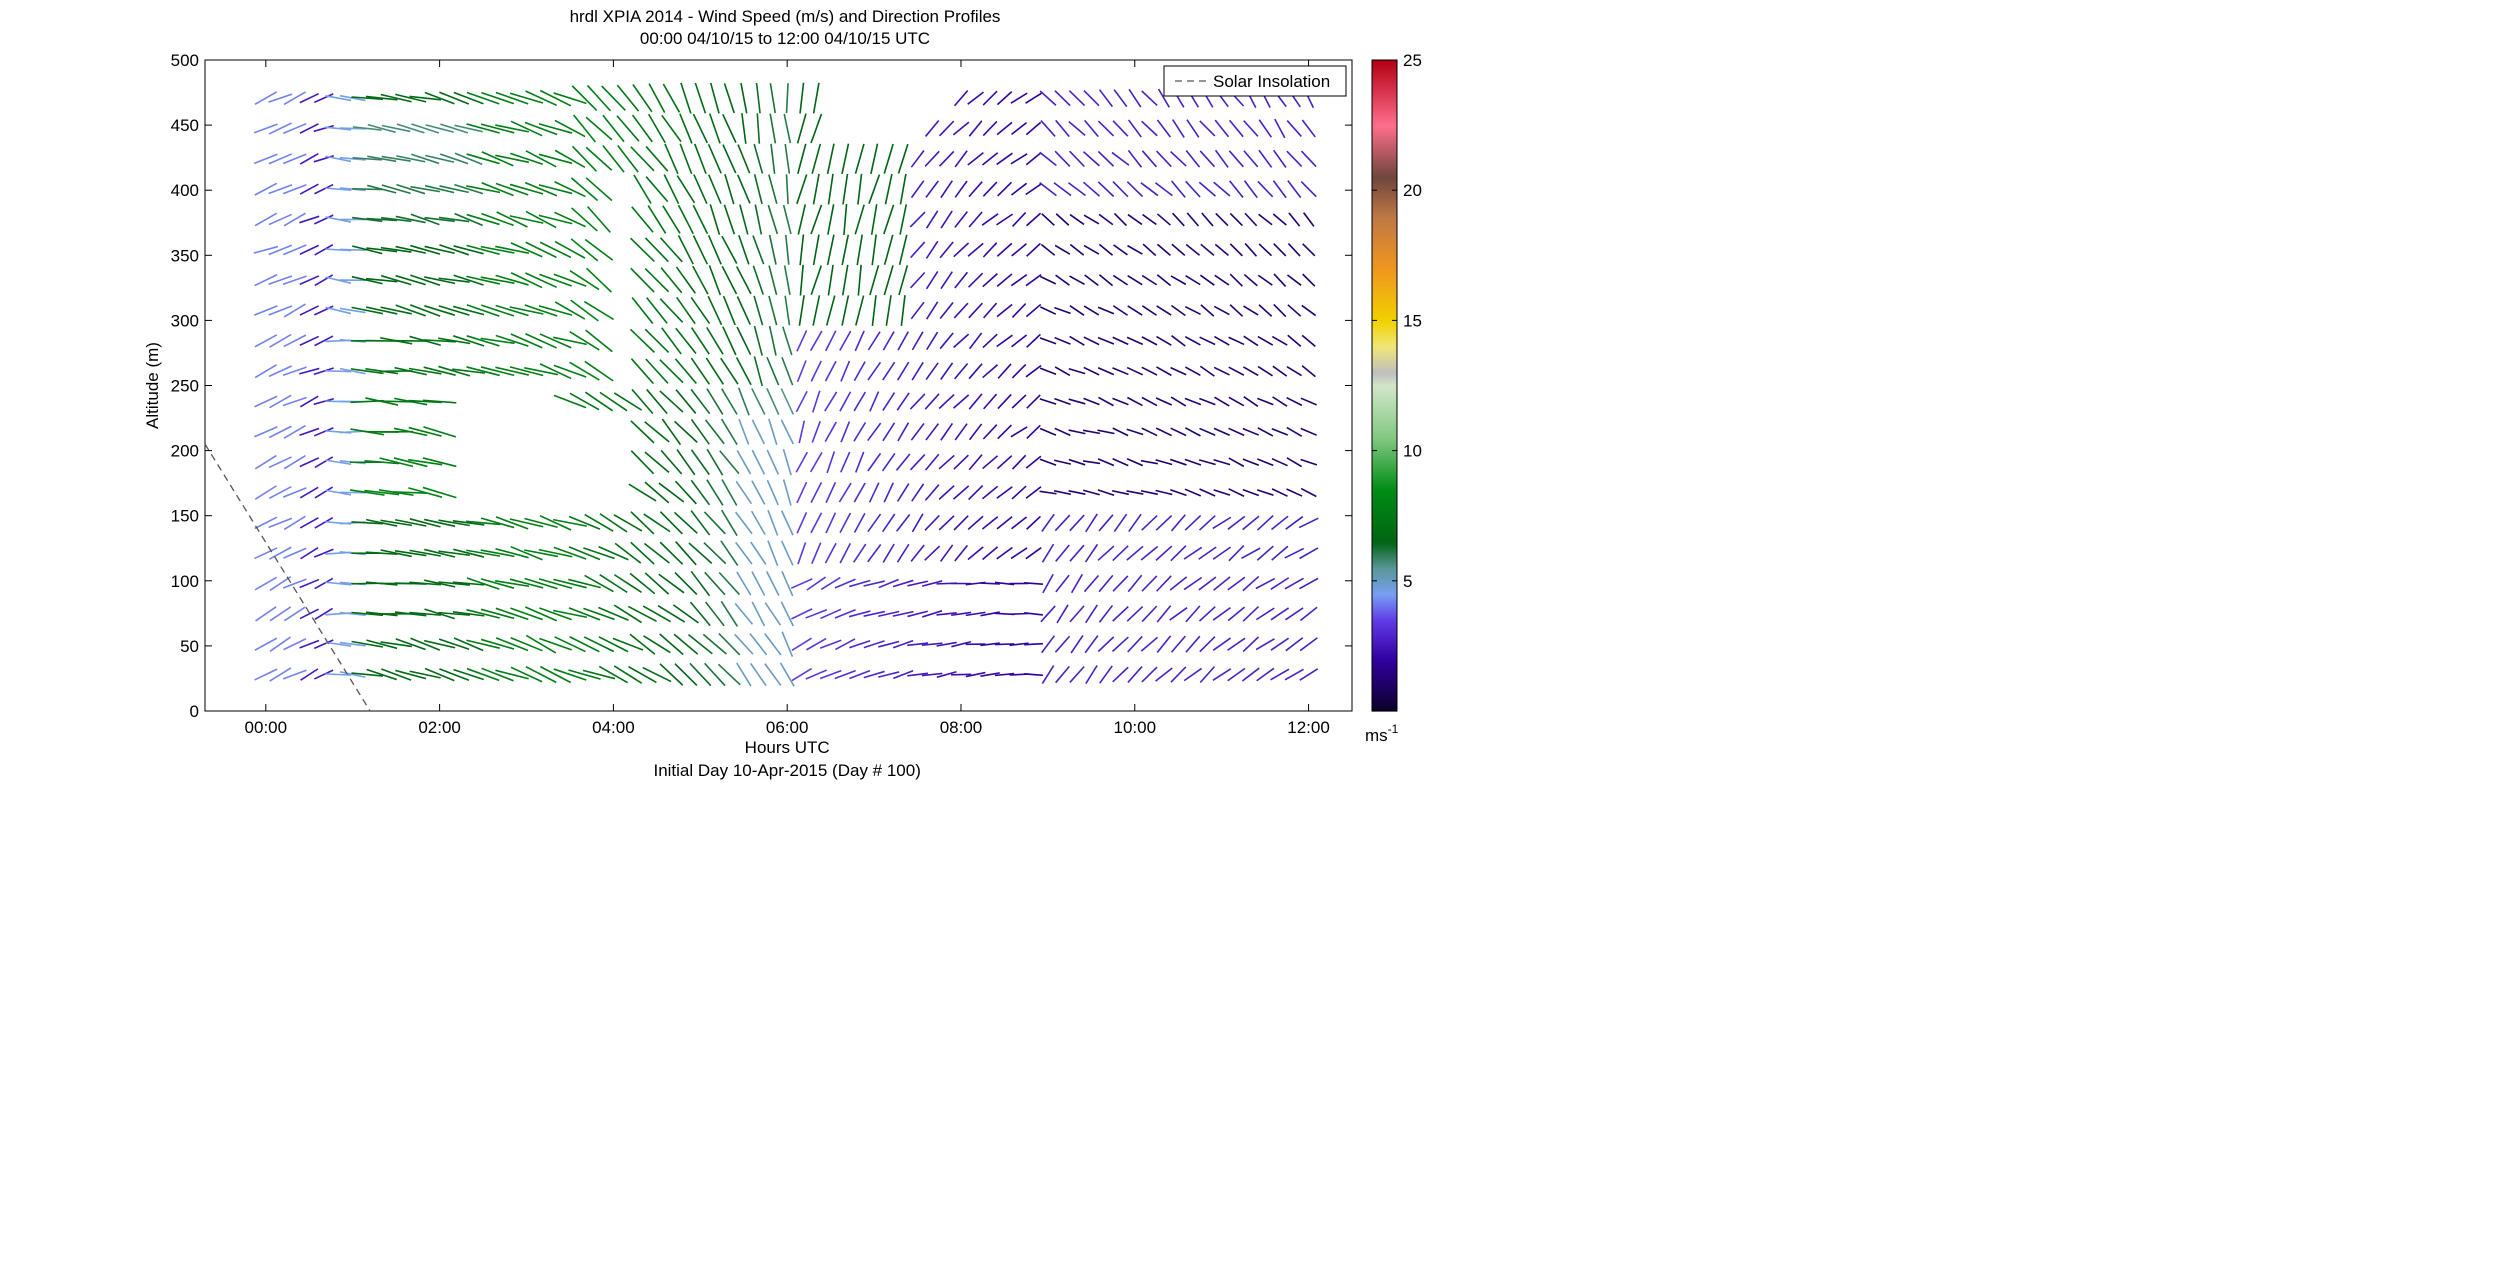 The image size is (2515, 1282). What do you see at coordinates (185, 125) in the screenshot?
I see `y-tick-label: 450` at bounding box center [185, 125].